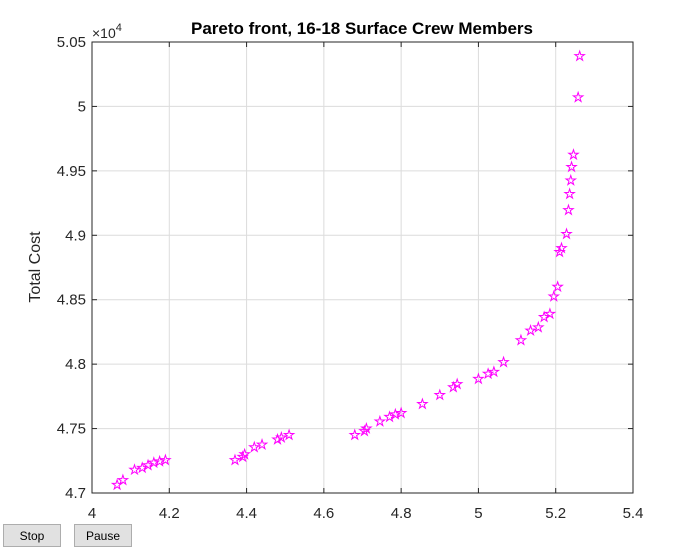  What do you see at coordinates (71, 300) in the screenshot?
I see `y-tick-label: 4.85` at bounding box center [71, 300].